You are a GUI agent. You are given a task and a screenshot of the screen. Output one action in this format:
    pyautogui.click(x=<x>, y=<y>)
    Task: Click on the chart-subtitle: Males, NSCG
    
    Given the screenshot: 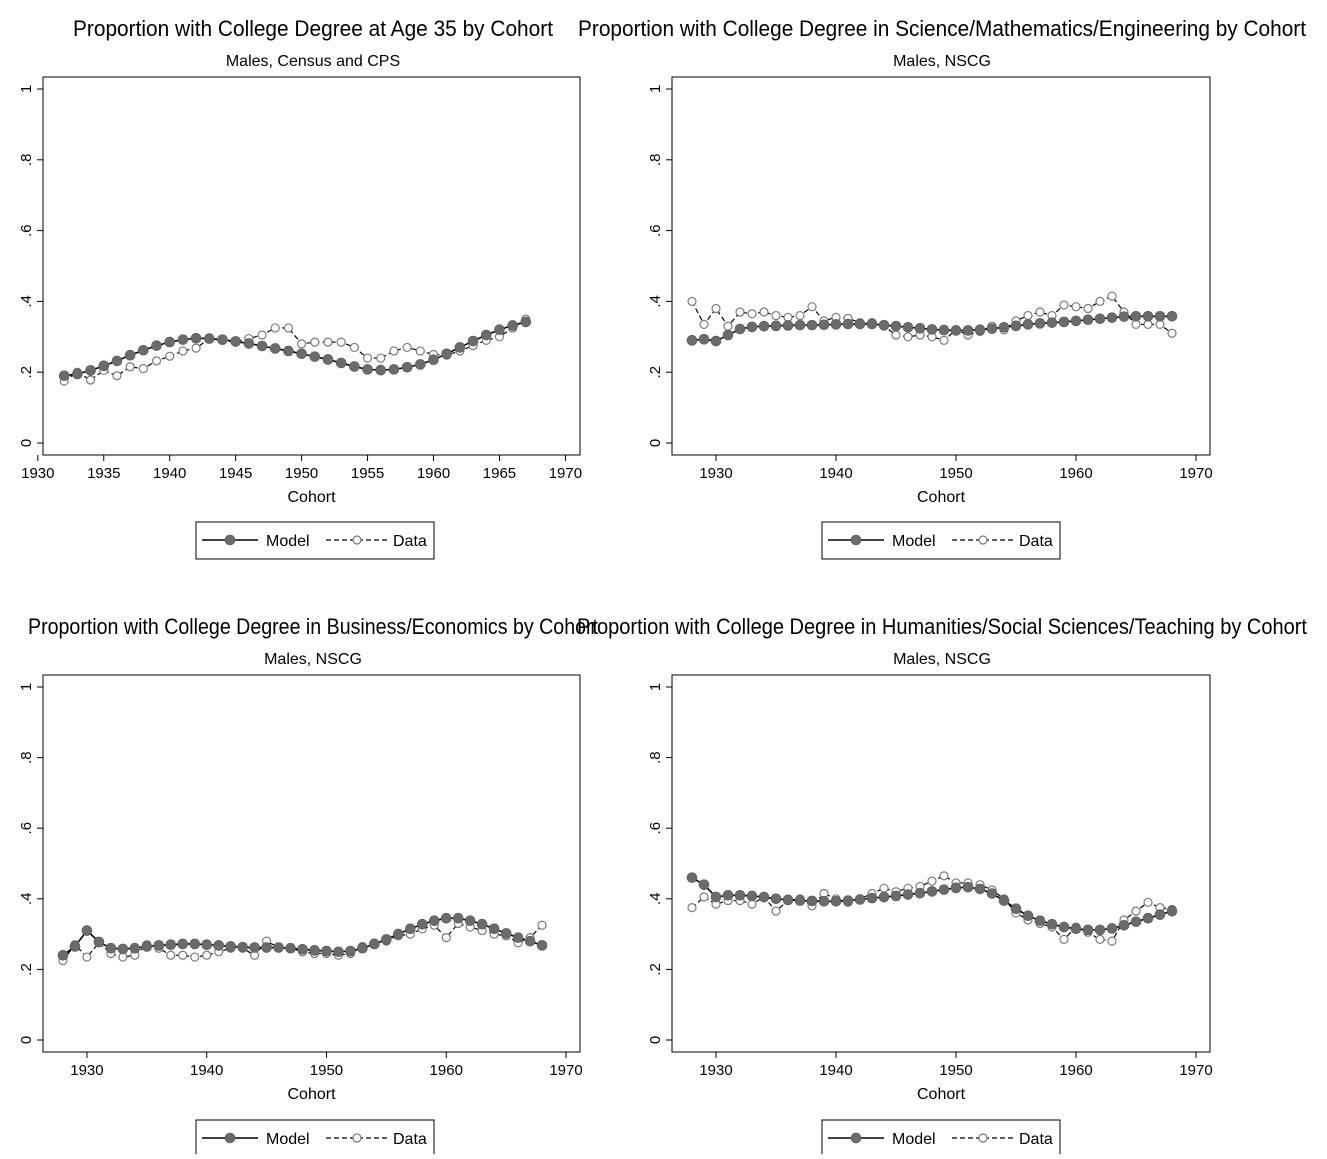 What is the action you would take?
    pyautogui.click(x=942, y=61)
    